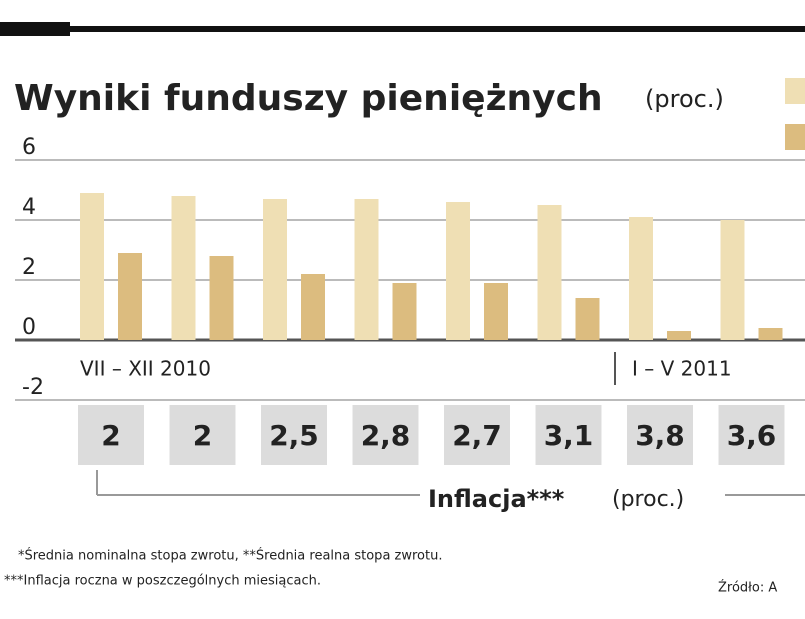  I want to click on inflation-value: 2,7, so click(477, 435).